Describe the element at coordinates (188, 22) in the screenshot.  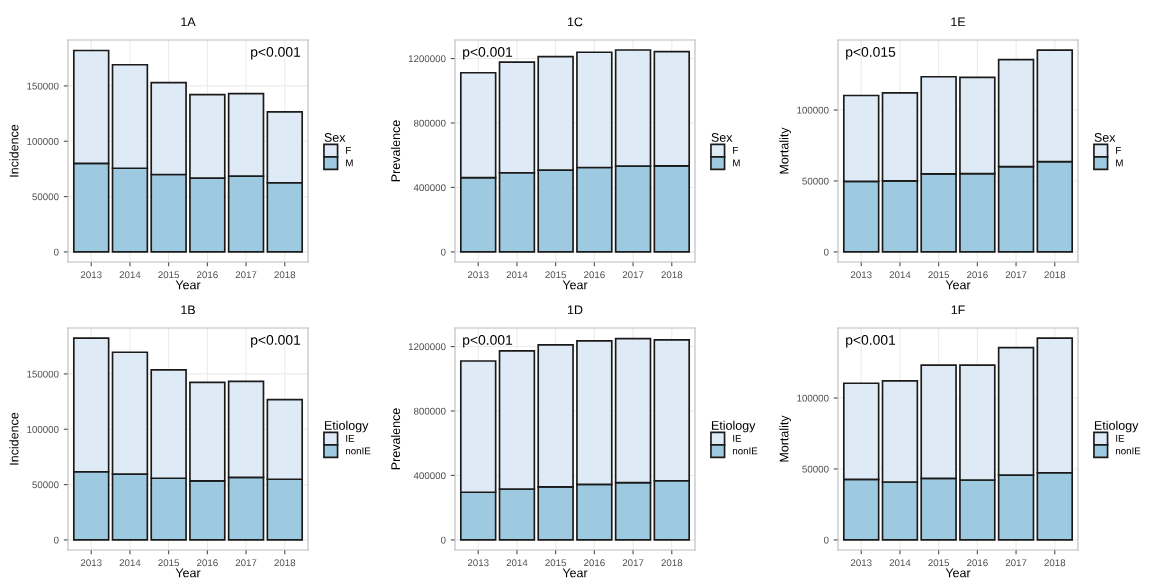
I see `chart-title: 1A` at that location.